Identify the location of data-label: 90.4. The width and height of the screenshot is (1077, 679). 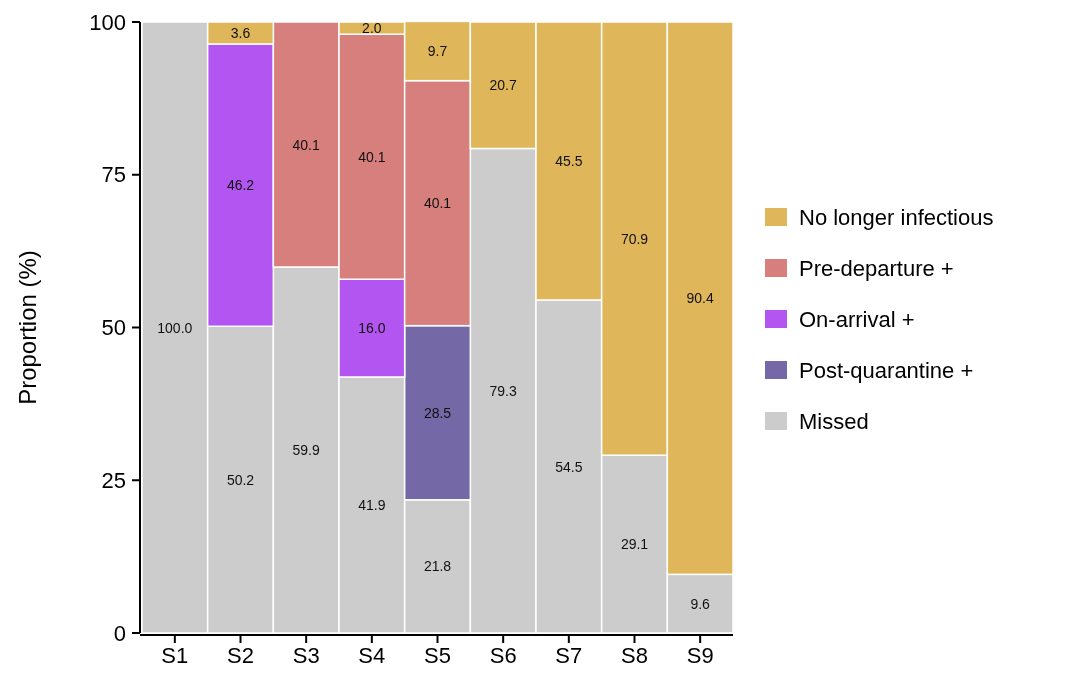
(700, 298).